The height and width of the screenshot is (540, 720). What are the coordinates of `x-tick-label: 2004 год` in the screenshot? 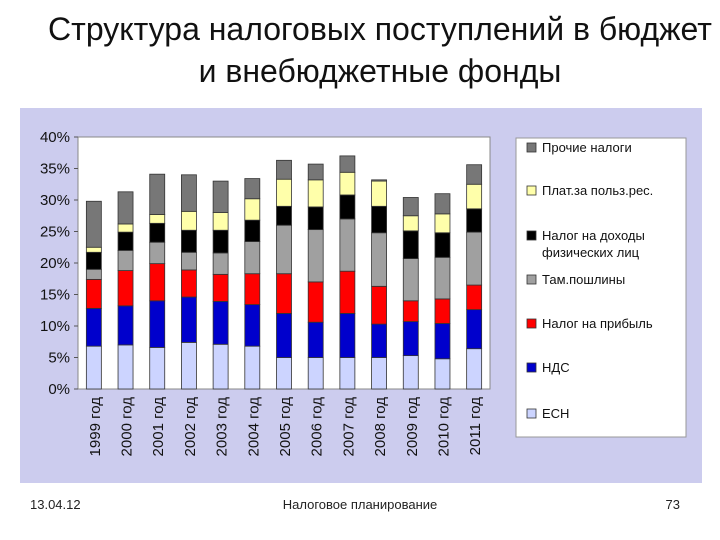 It's located at (253, 427).